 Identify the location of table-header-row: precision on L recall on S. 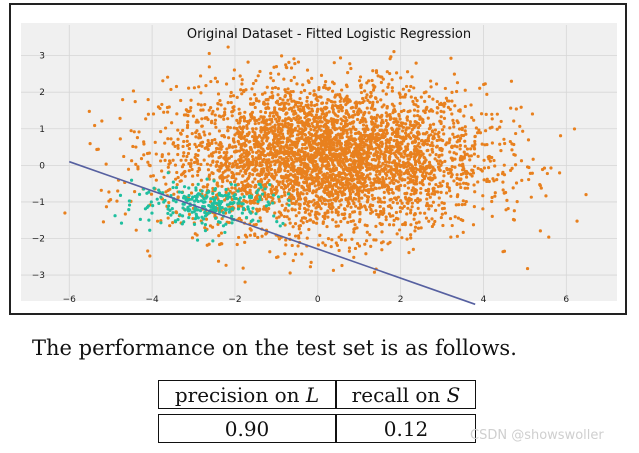
(317, 394).